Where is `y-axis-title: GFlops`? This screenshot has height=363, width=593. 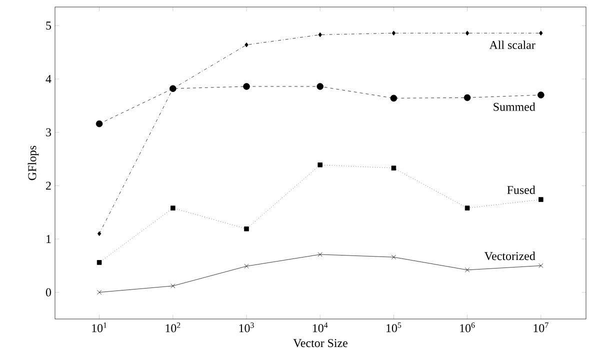 y-axis-title: GFlops is located at coordinates (33, 163).